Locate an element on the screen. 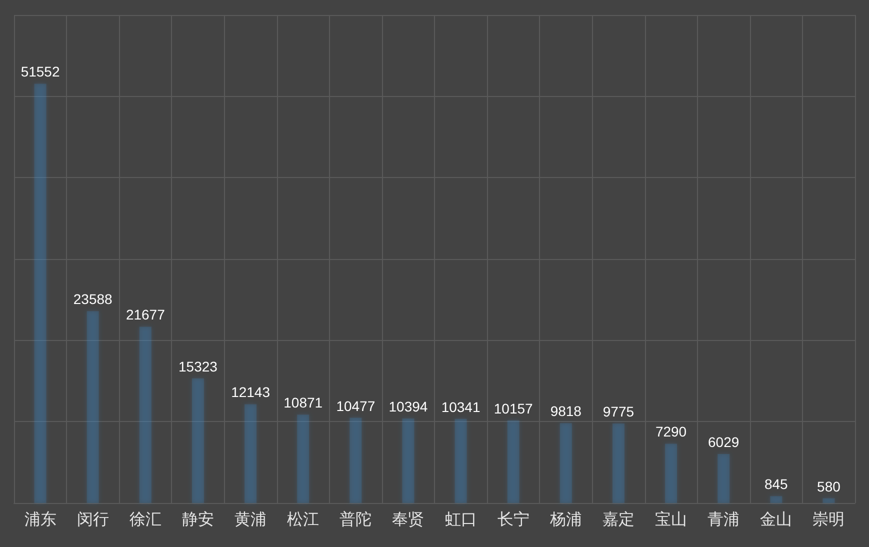 Image resolution: width=869 pixels, height=547 pixels. x-tick-label: 虹口 is located at coordinates (460, 519).